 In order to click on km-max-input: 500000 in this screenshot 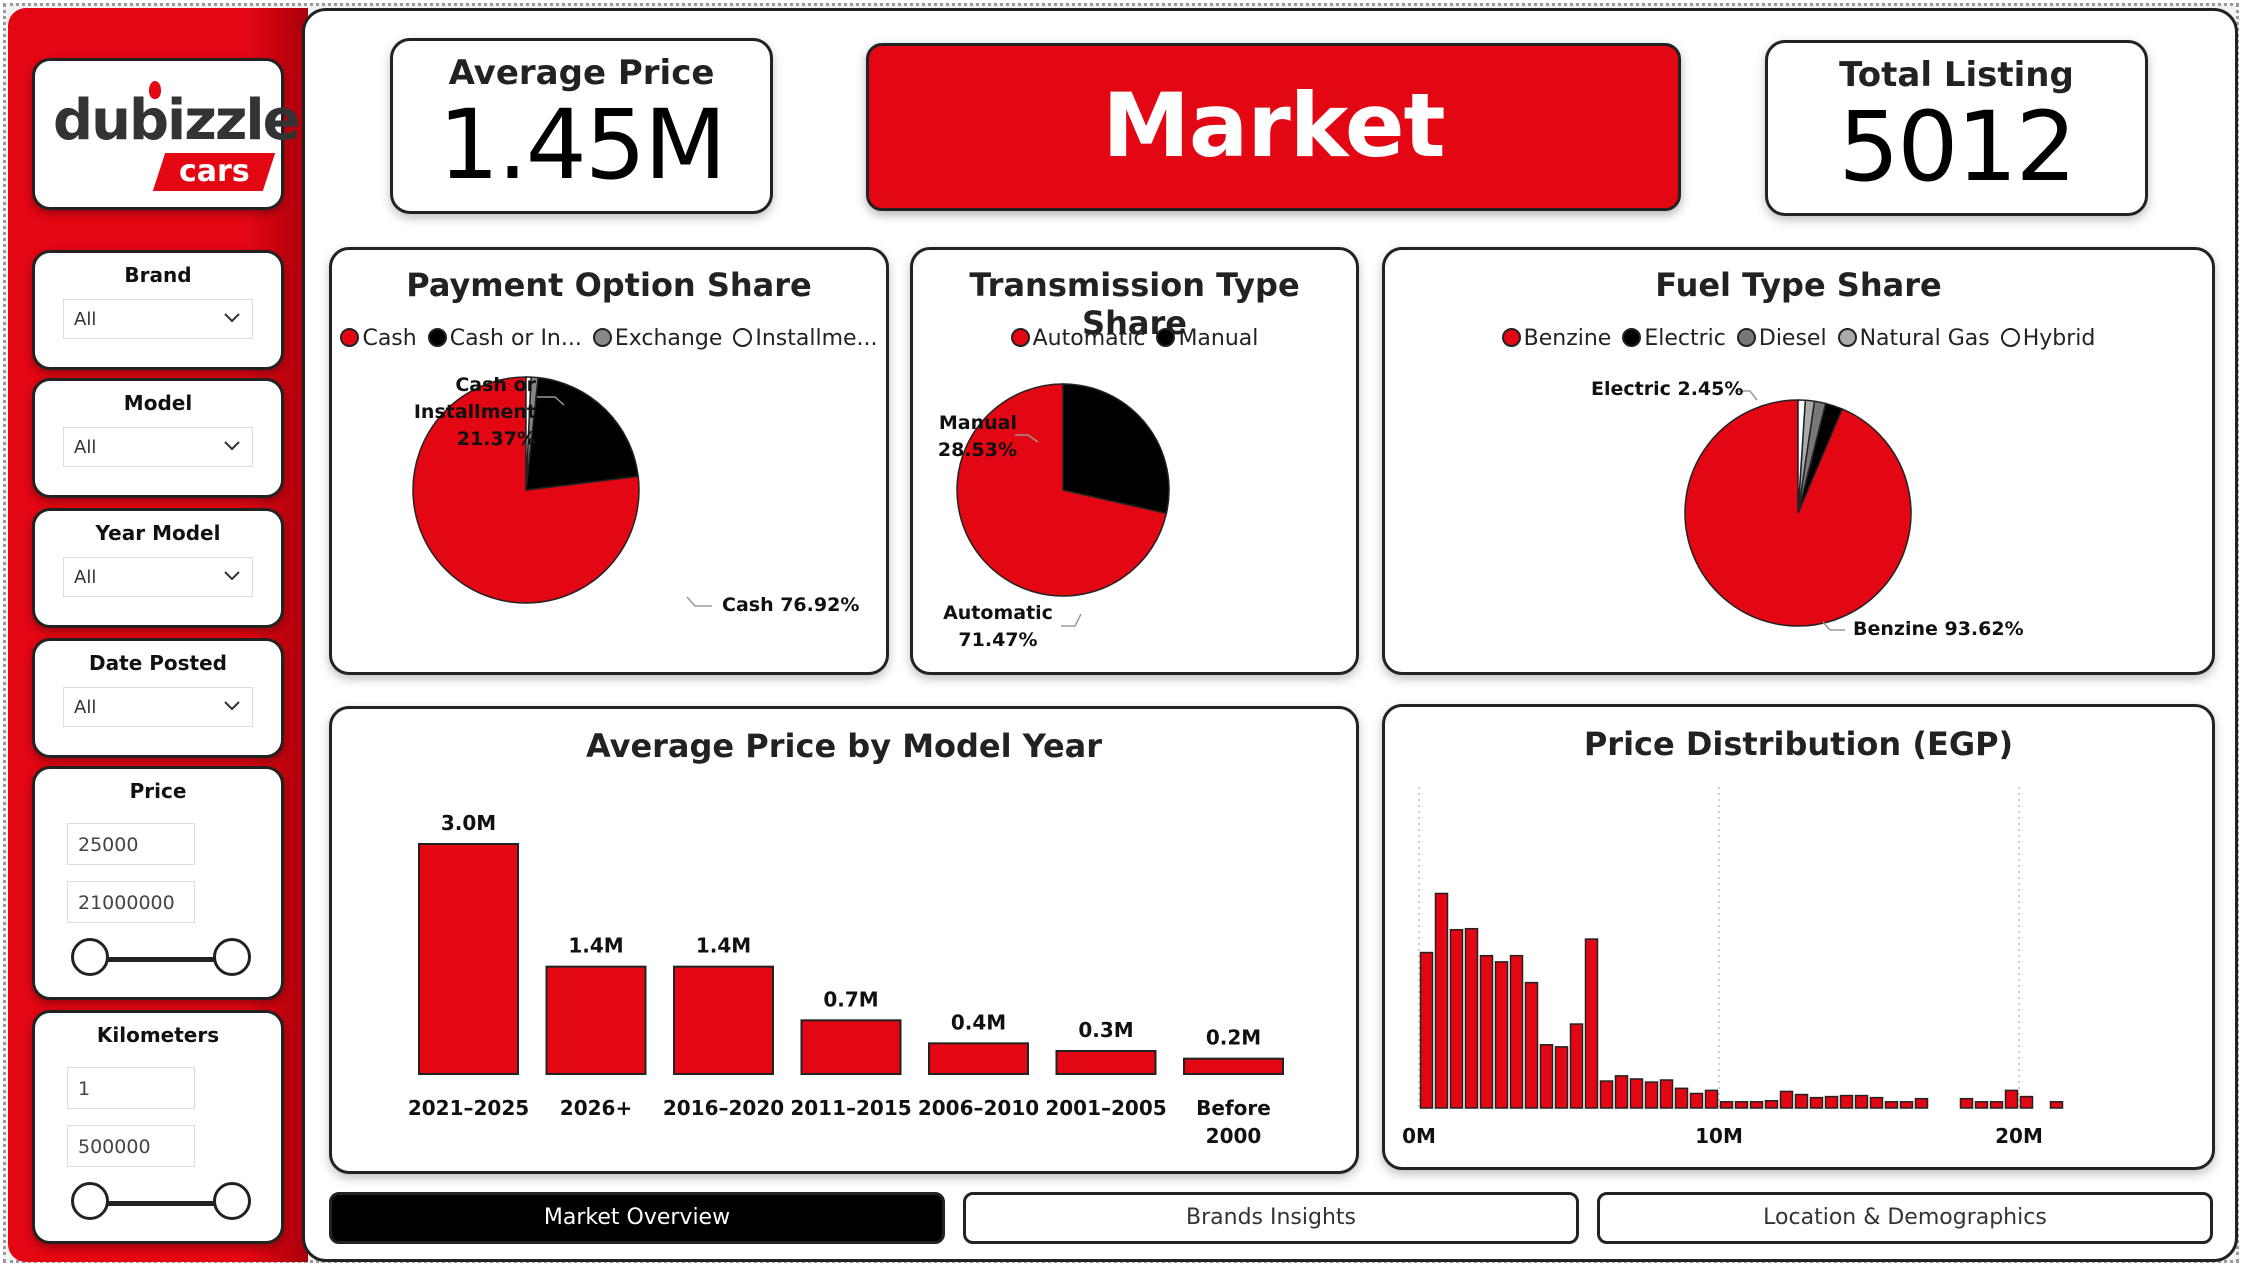, I will do `click(131, 1146)`.